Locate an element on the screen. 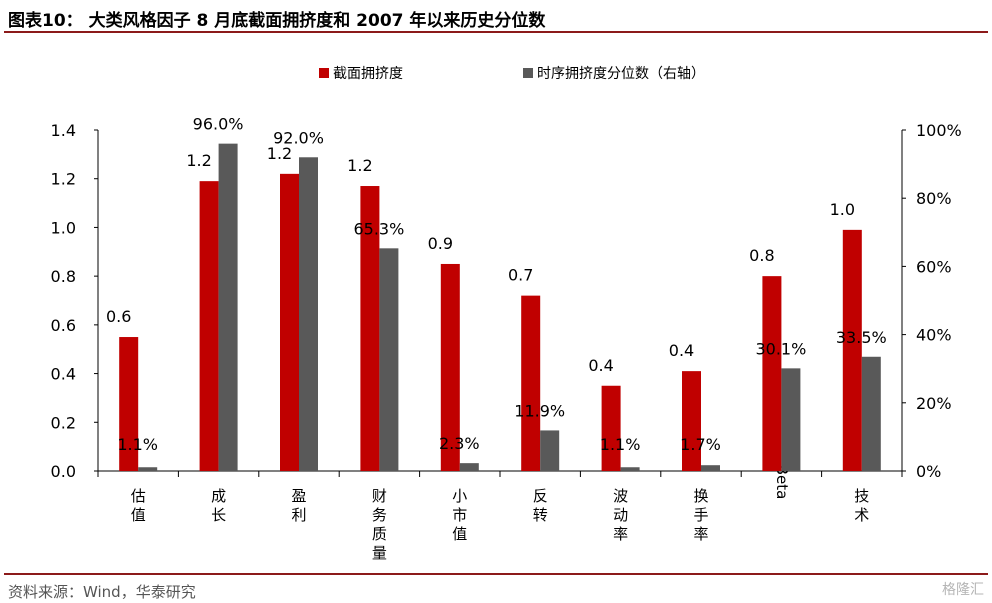 The width and height of the screenshot is (992, 603). y-right-tick-label: 100% is located at coordinates (939, 130).